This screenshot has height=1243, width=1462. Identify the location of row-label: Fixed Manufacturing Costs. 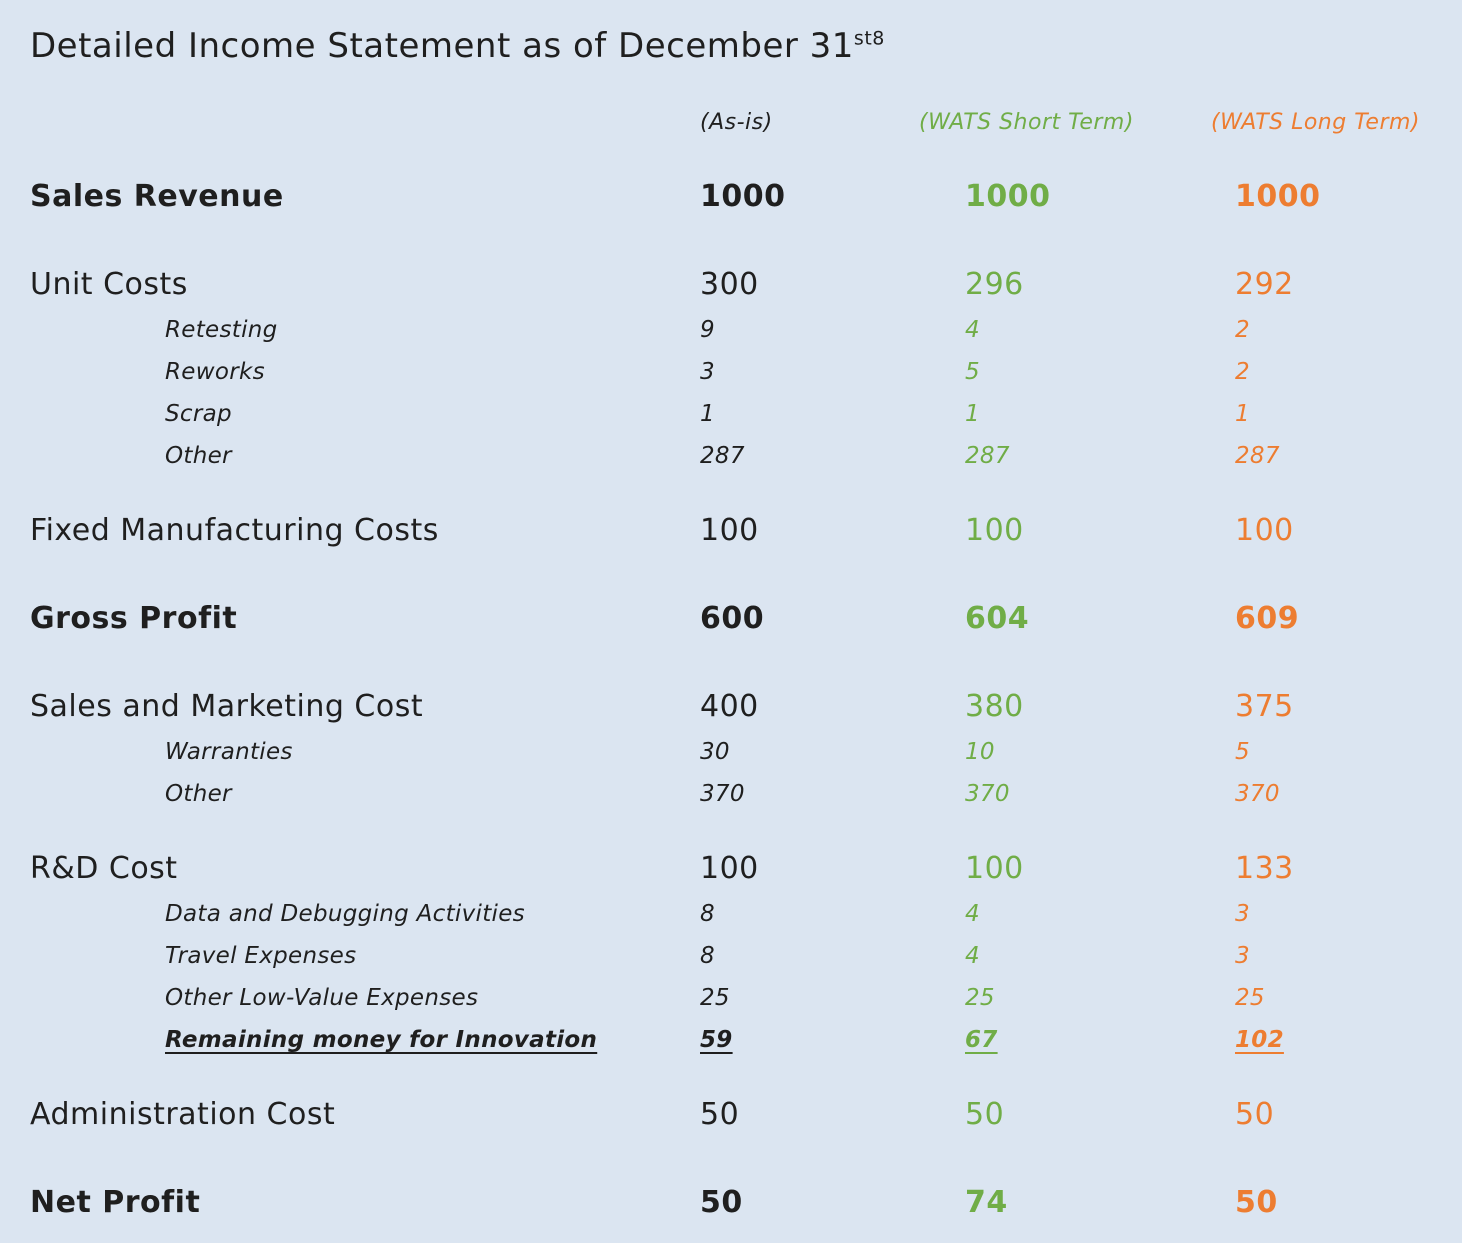
(234, 530).